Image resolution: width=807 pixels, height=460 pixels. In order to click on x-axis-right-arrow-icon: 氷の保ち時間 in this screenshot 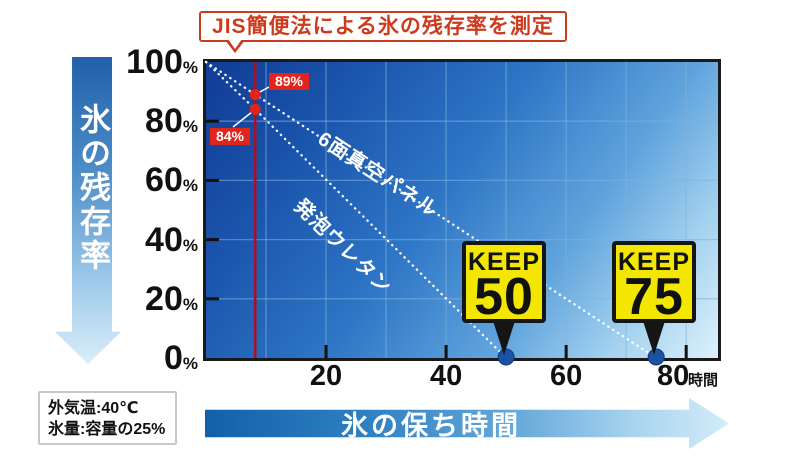, I will do `click(467, 423)`.